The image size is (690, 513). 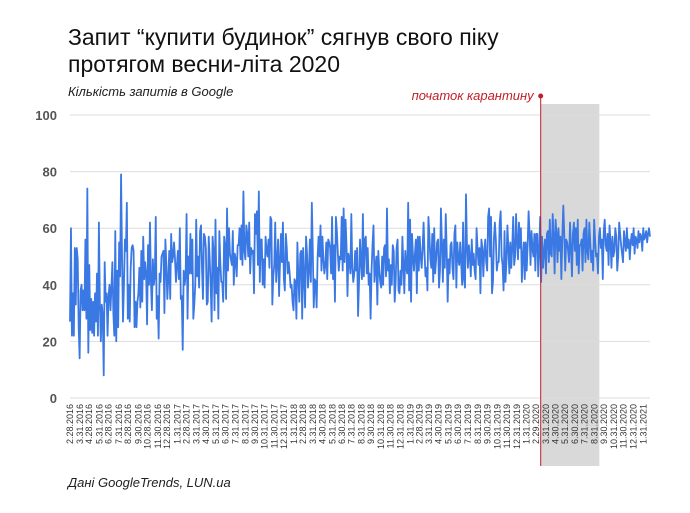 What do you see at coordinates (149, 482) in the screenshot?
I see `source-note: Дані GoogleTrends, LUN.ua` at bounding box center [149, 482].